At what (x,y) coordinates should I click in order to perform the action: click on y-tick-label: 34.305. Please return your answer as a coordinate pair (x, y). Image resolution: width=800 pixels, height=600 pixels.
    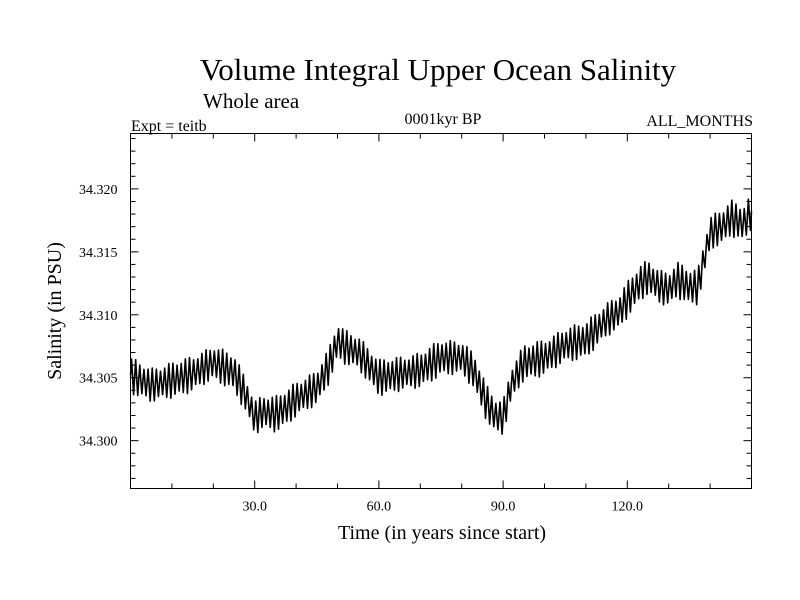
    Looking at the image, I should click on (98, 379).